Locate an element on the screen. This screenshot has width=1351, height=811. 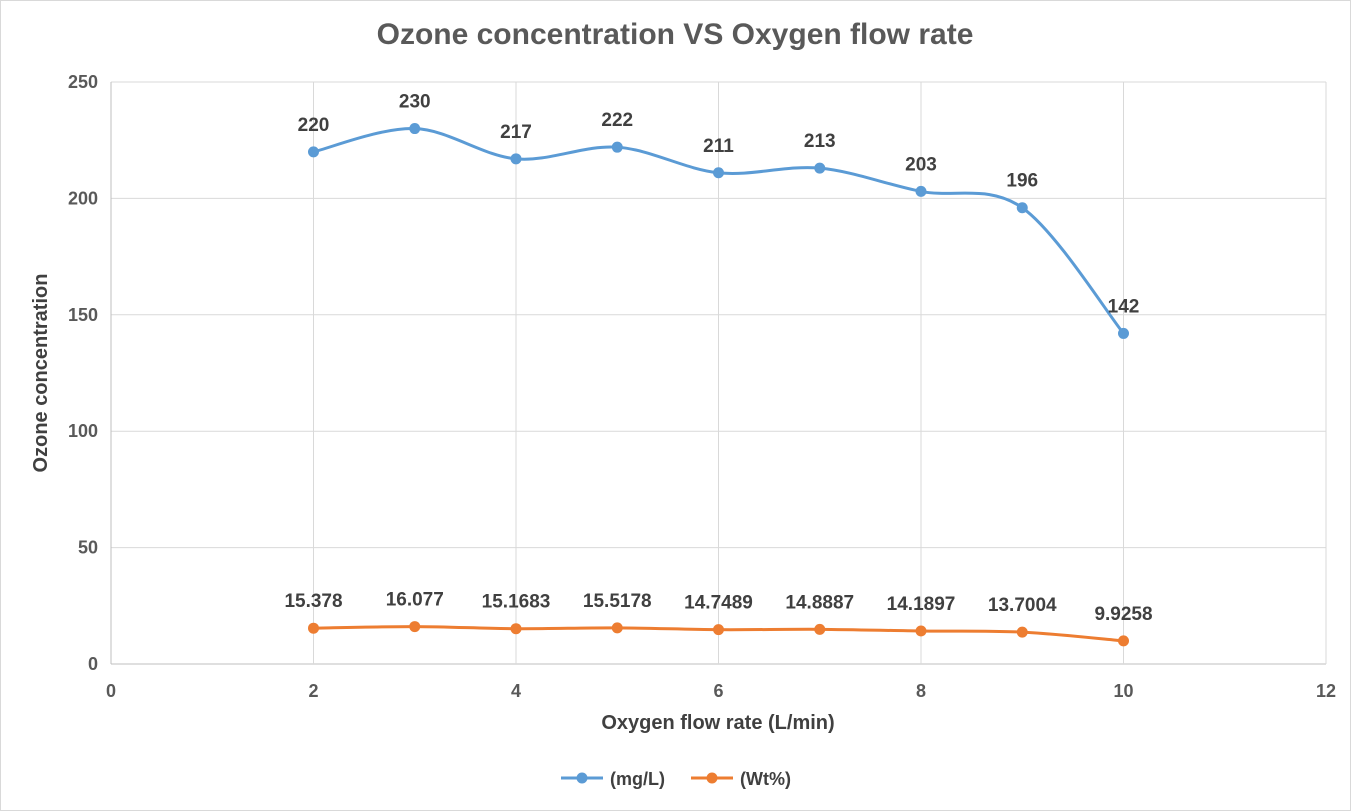
data-label: 217 is located at coordinates (516, 132).